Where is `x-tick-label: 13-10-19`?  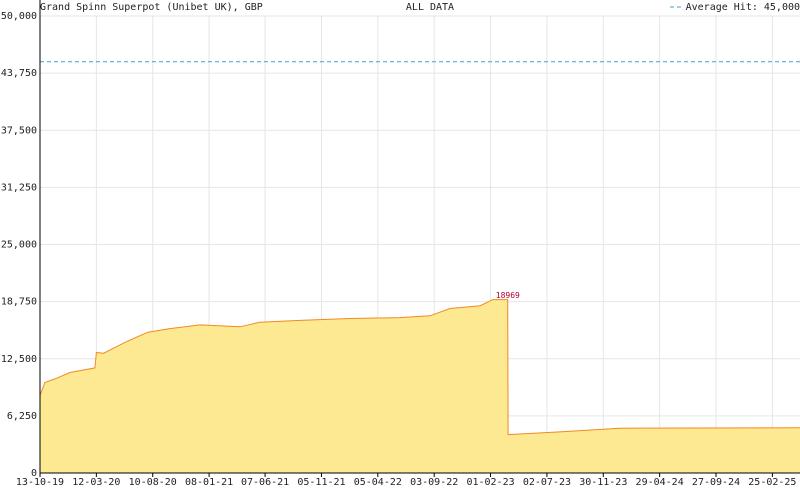 x-tick-label: 13-10-19 is located at coordinates (40, 482).